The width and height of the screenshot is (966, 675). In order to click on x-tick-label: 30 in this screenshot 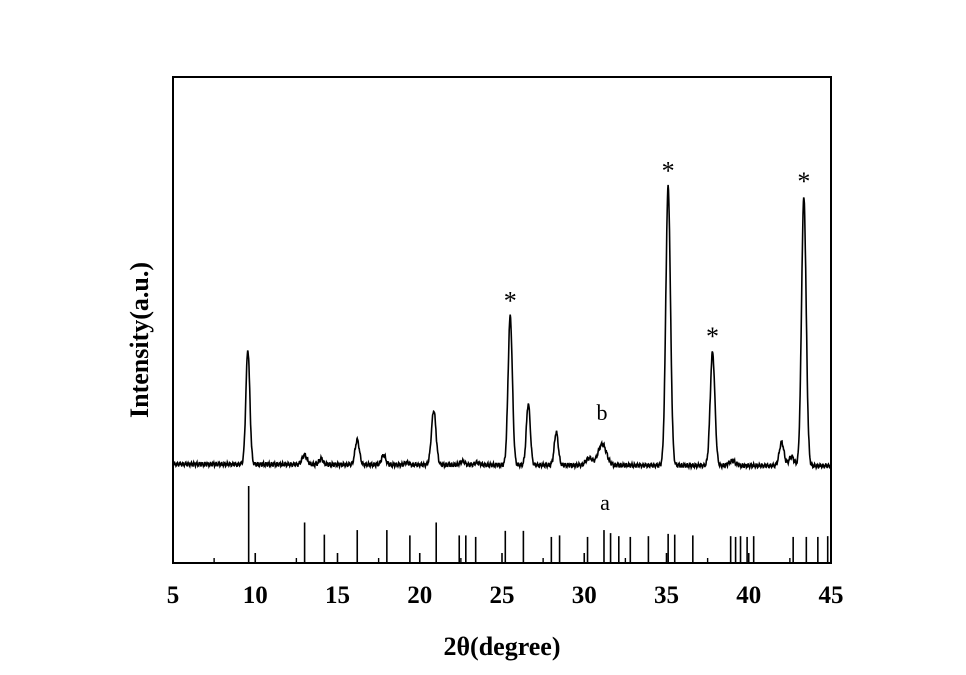, I will do `click(584, 595)`.